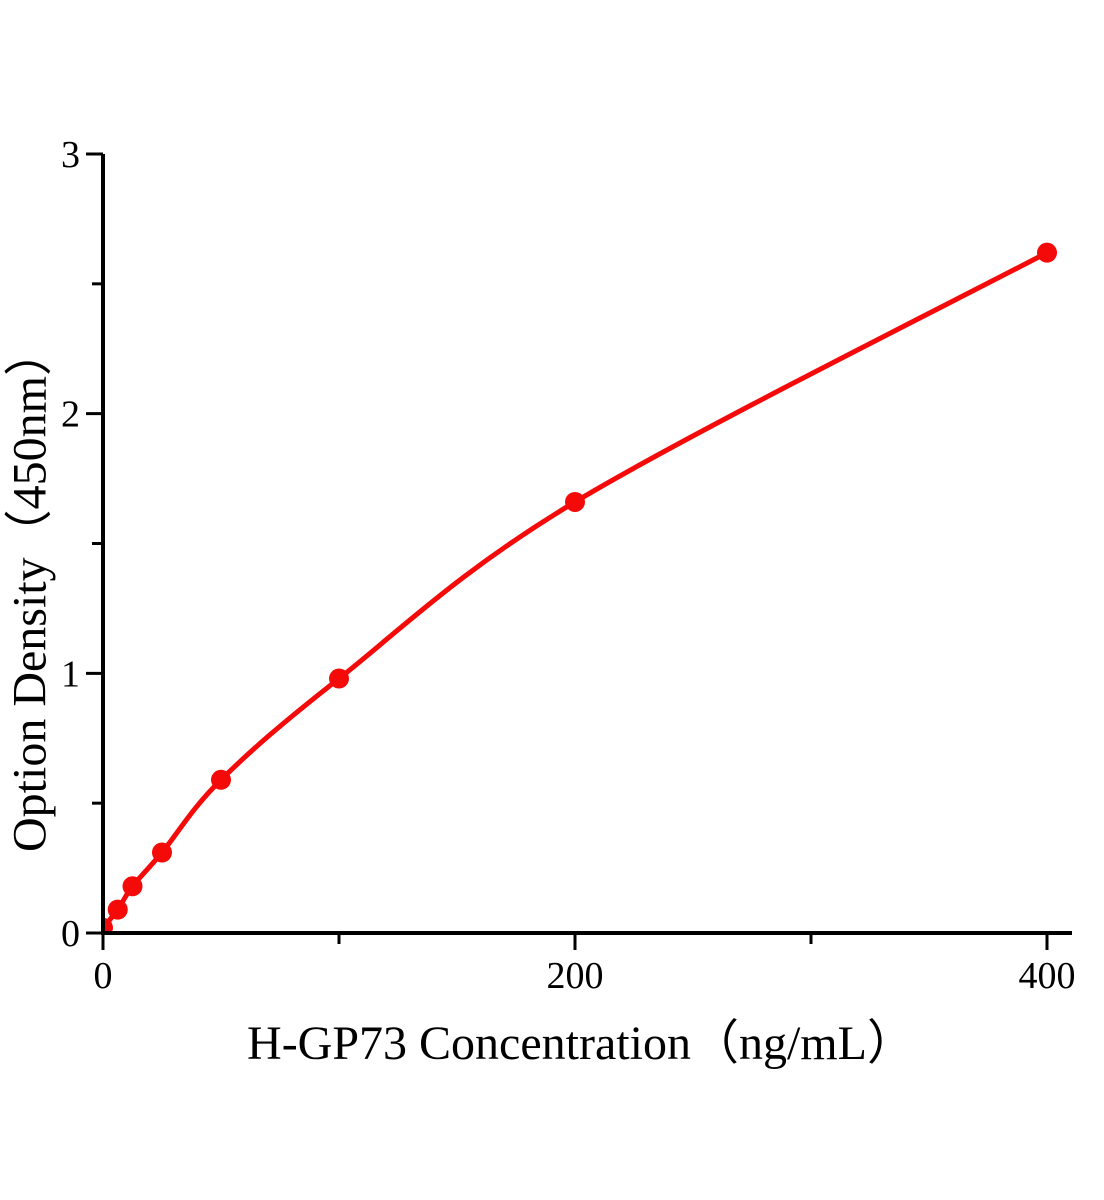 Image resolution: width=1104 pixels, height=1200 pixels. What do you see at coordinates (581, 1043) in the screenshot?
I see `x-axis-title: H-GP73 Concentration（ng/mL）` at bounding box center [581, 1043].